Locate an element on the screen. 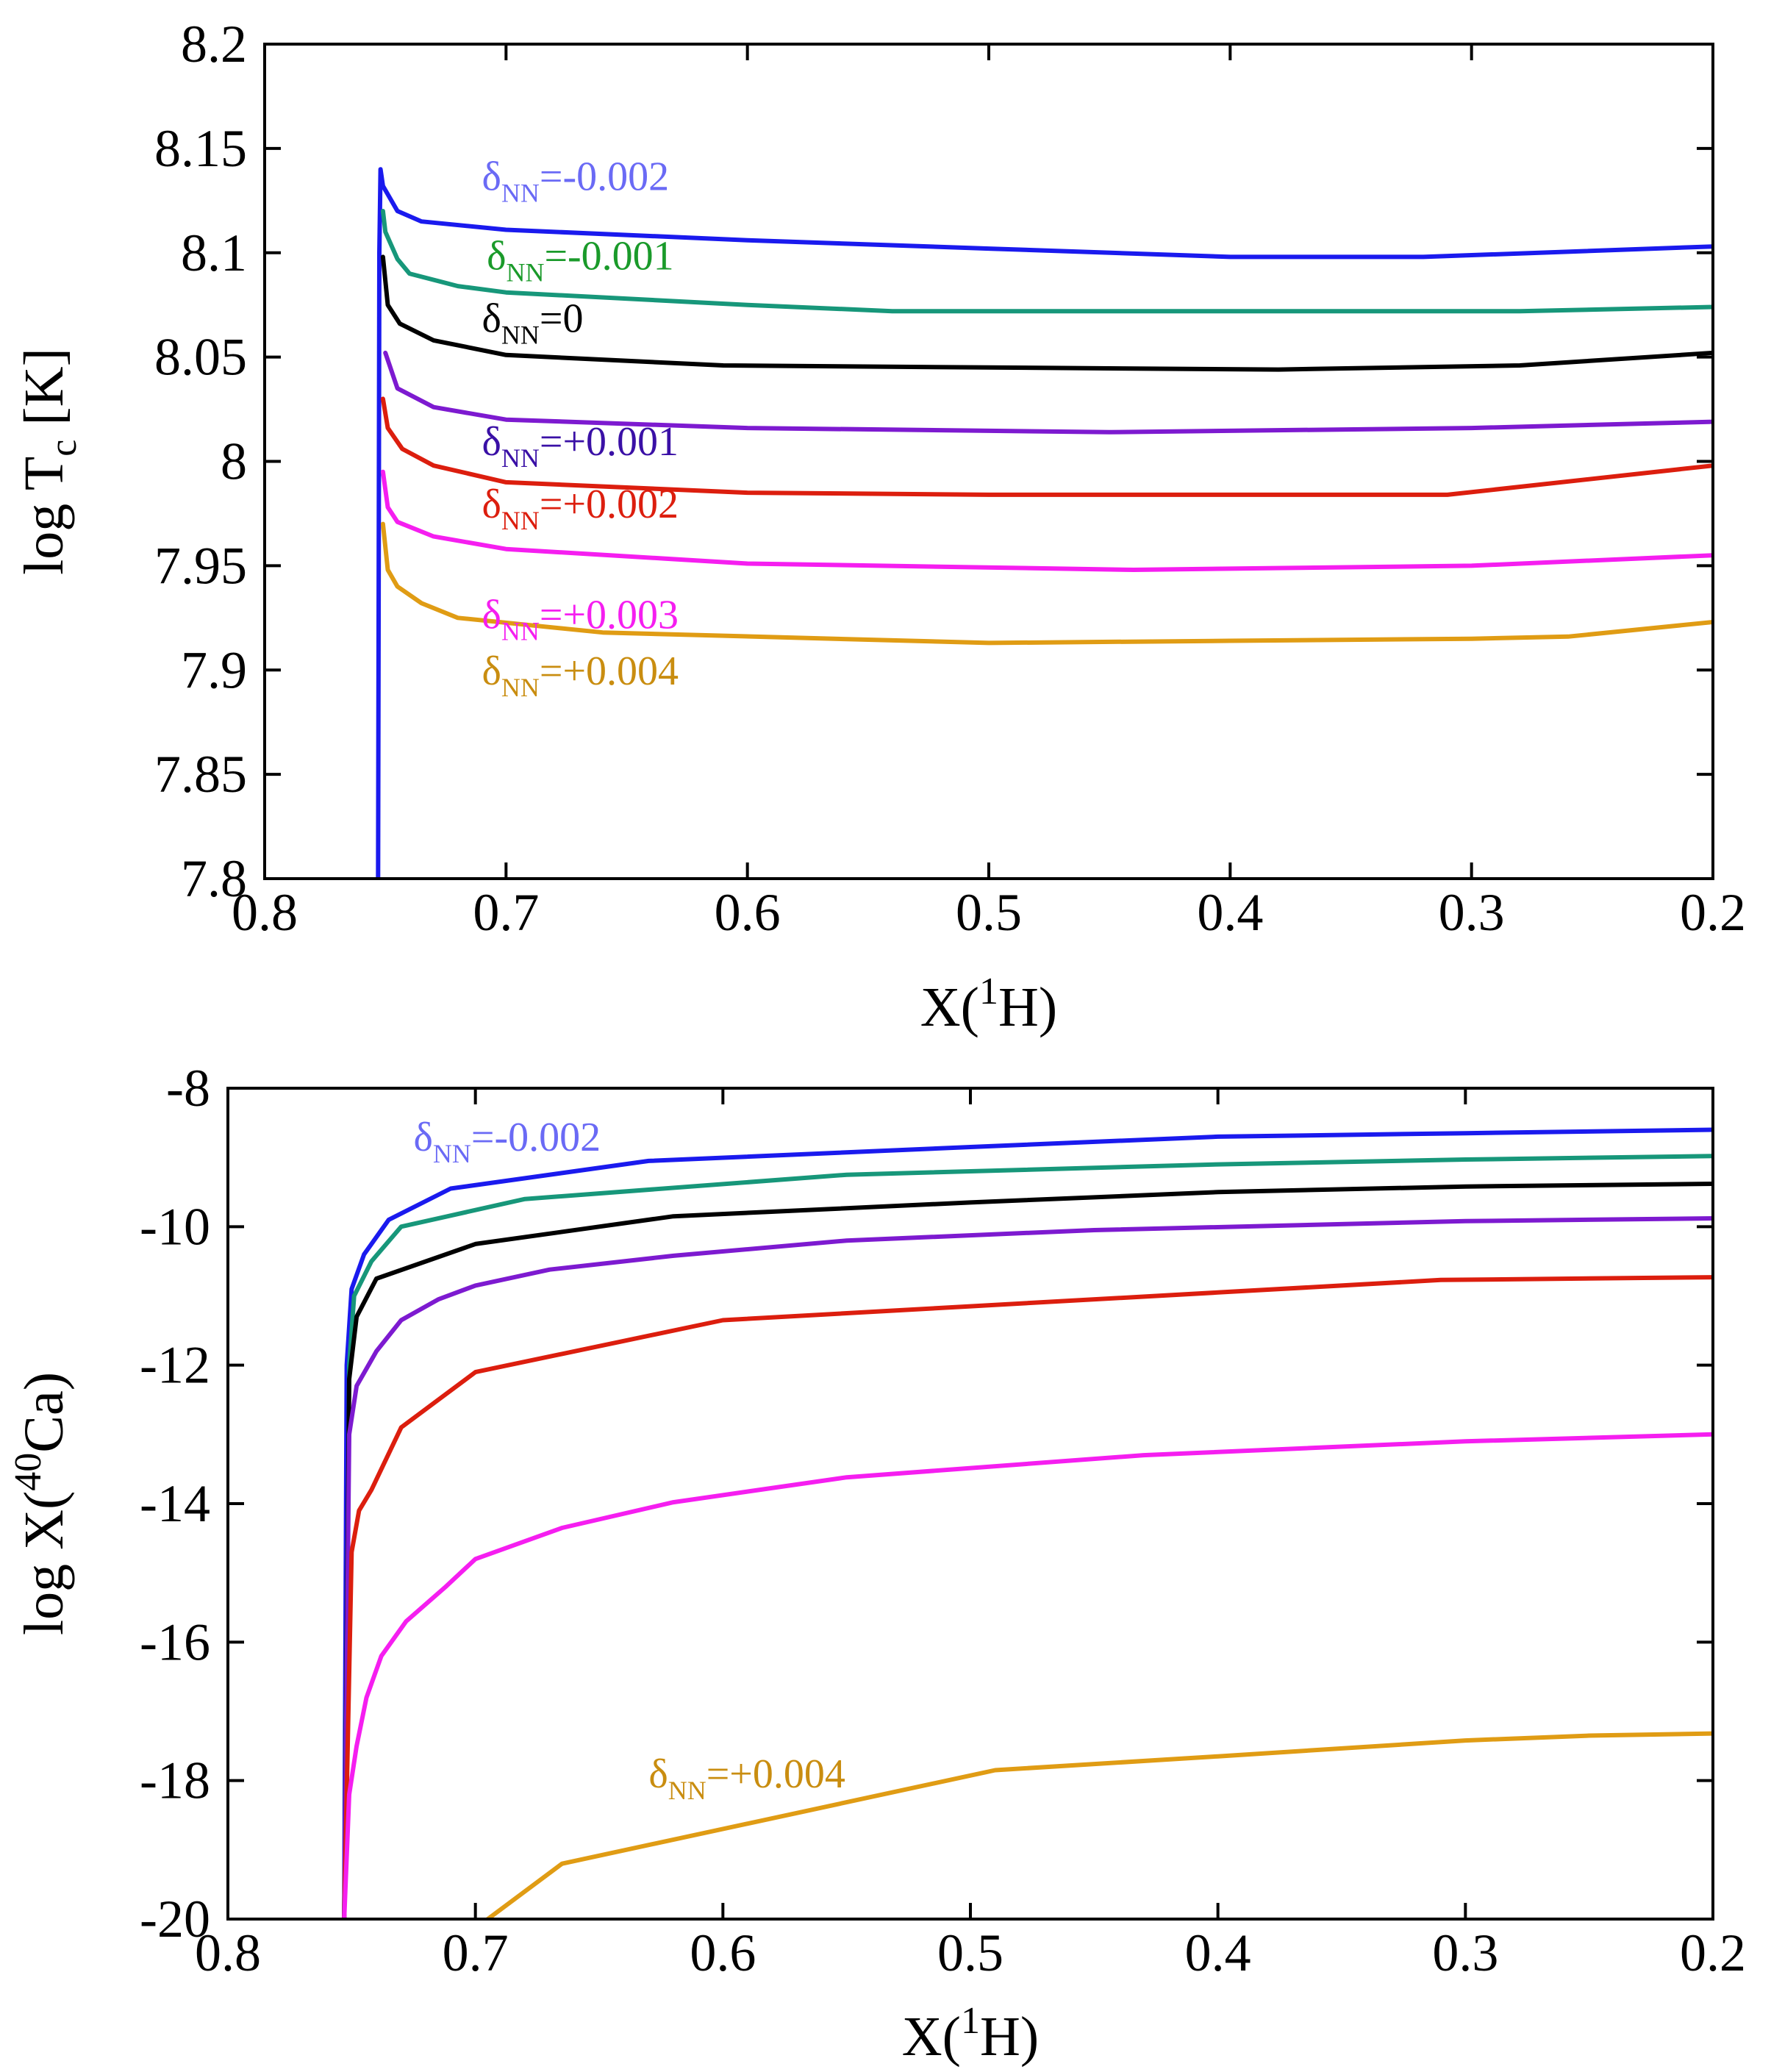 This screenshot has height=2072, width=1771. series-label-4: δNN=+0.002 is located at coordinates (580, 508).